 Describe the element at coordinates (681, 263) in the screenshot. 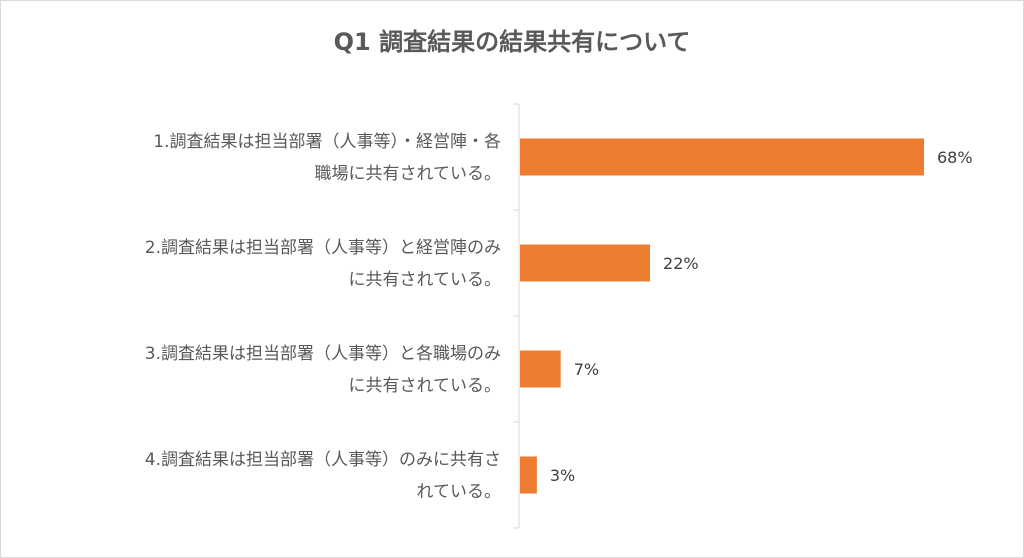

I see `value-label-2: 22%` at that location.